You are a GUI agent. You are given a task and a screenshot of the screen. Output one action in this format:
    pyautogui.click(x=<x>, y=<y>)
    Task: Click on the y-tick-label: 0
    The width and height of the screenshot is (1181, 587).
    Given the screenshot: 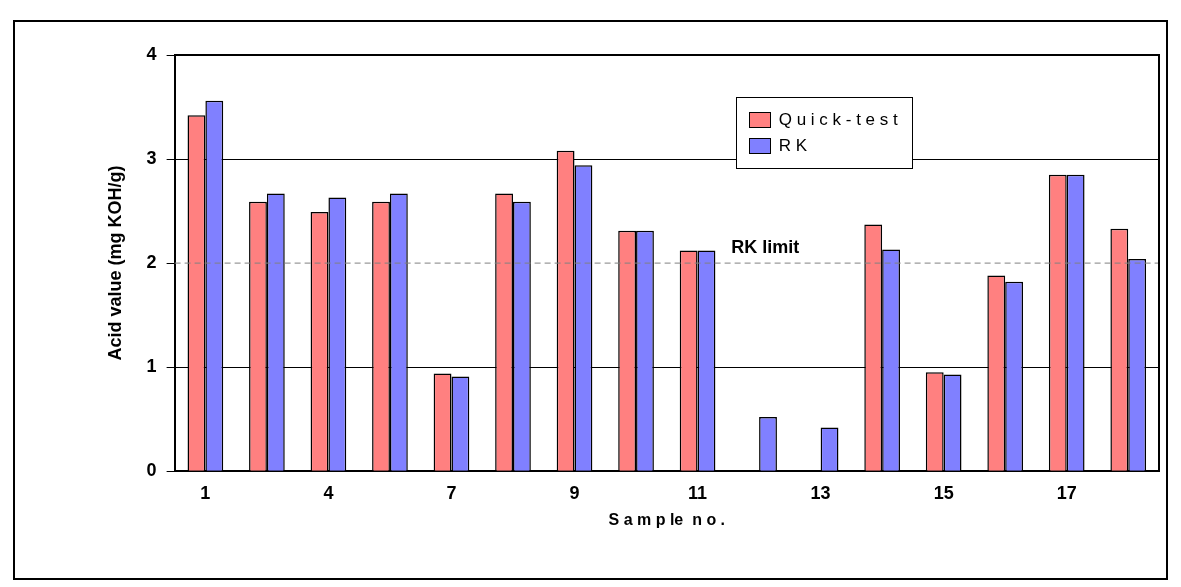 What is the action you would take?
    pyautogui.click(x=151, y=470)
    